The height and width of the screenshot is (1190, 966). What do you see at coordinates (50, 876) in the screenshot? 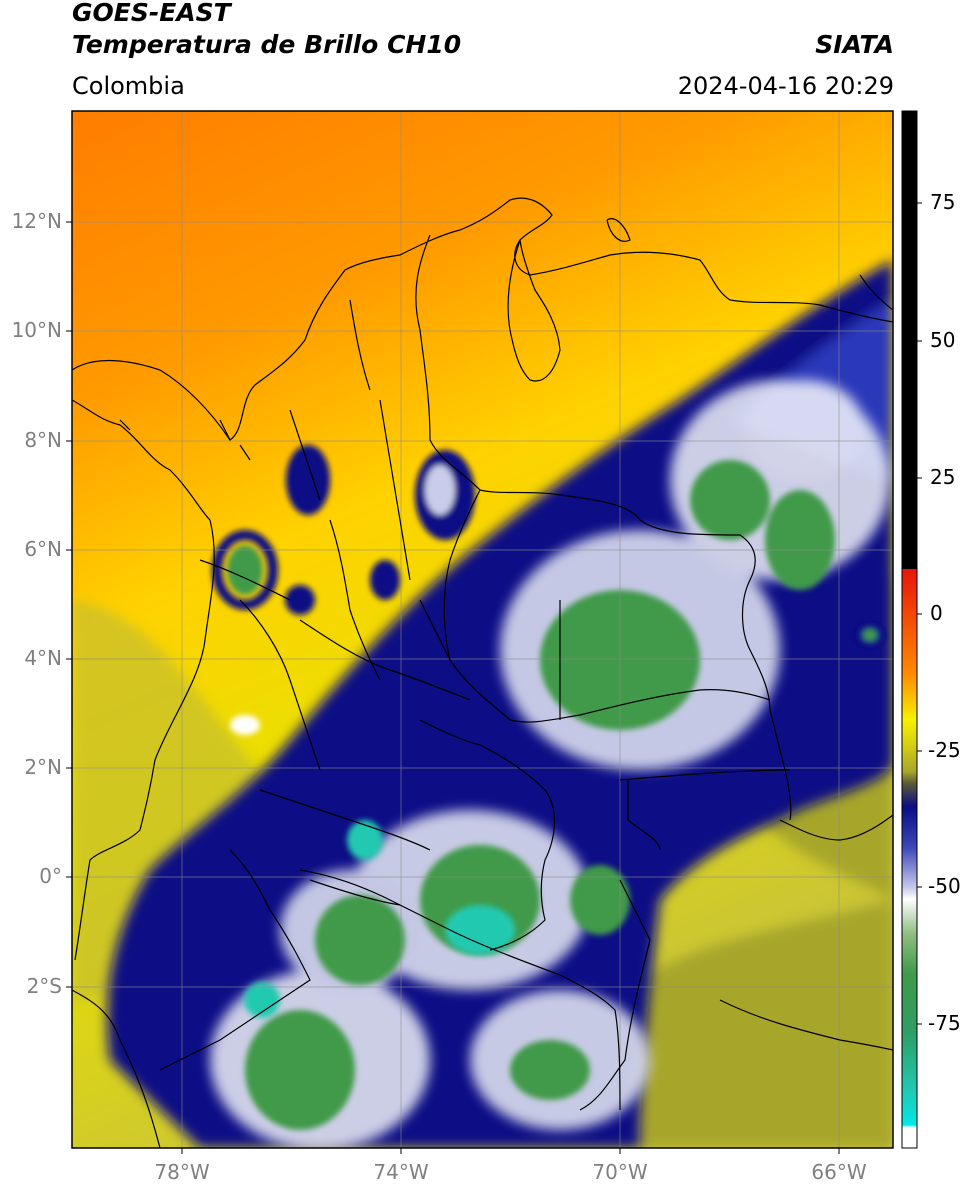
I see `lat-label-0: 0°` at bounding box center [50, 876].